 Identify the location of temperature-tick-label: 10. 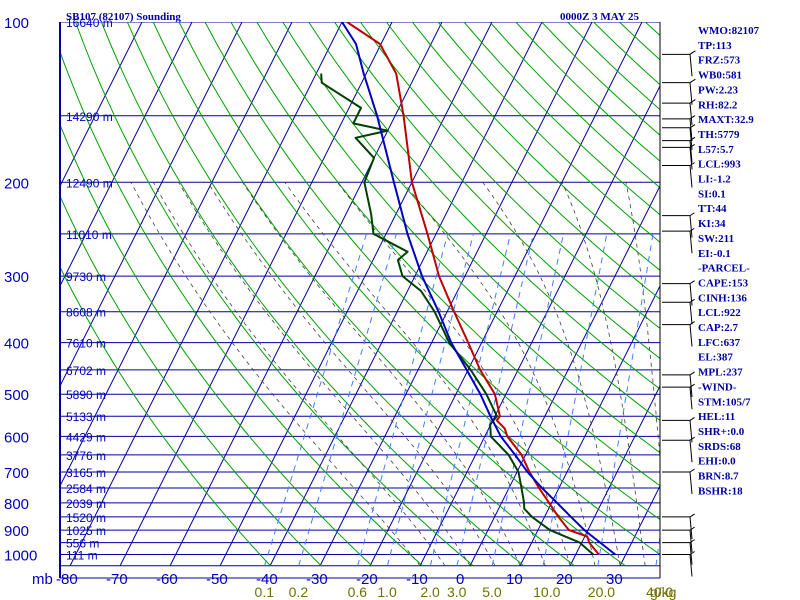
(514, 579).